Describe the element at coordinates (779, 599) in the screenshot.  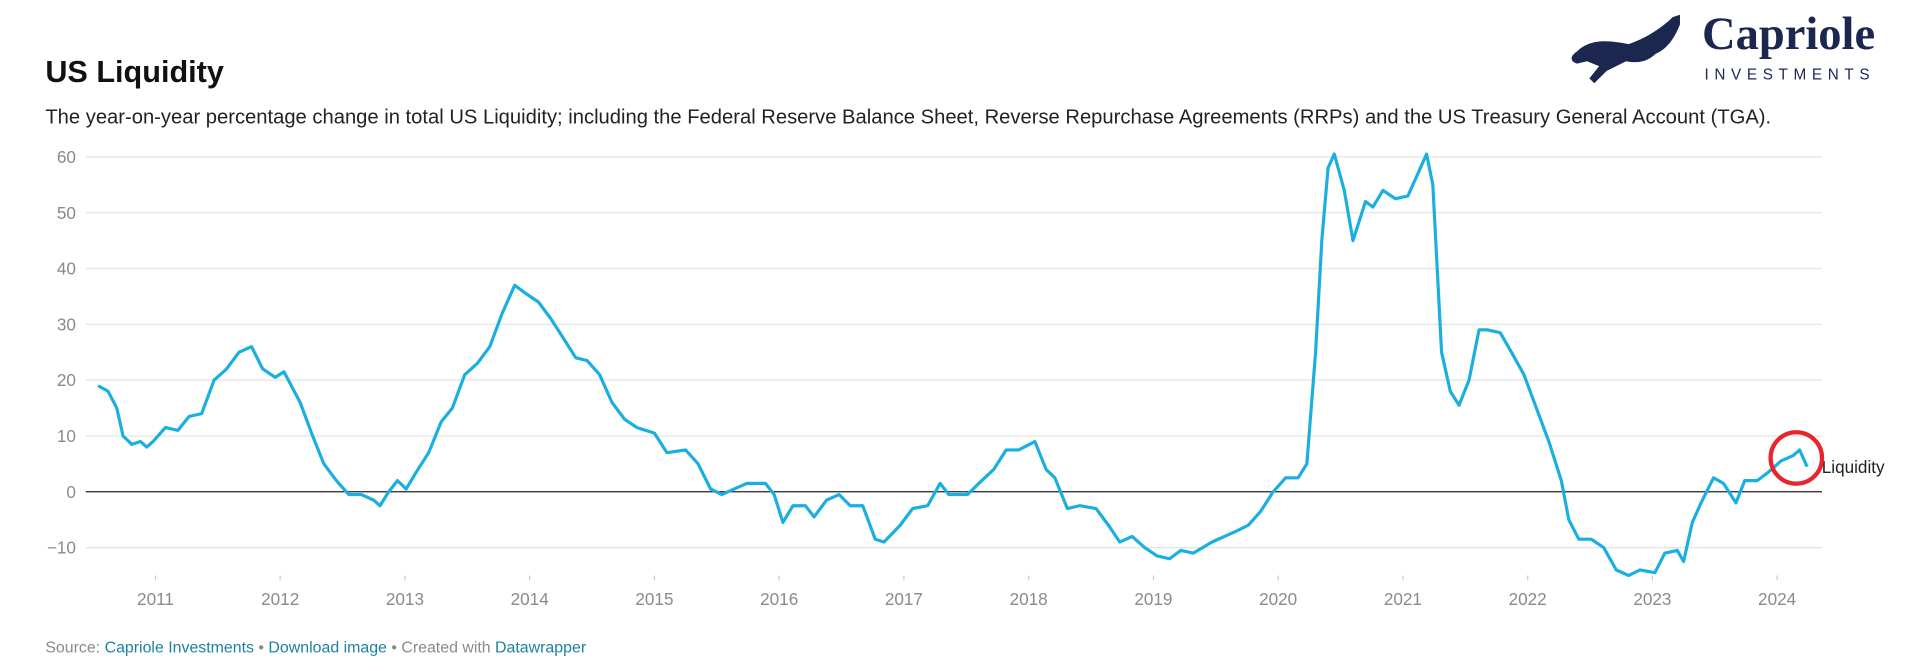
I see `x-tick-label: 2016` at that location.